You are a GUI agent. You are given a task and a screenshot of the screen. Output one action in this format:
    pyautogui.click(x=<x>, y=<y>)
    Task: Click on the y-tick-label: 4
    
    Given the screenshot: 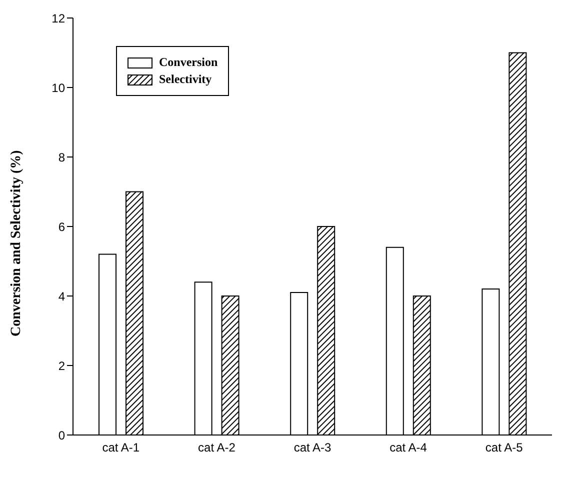 What is the action you would take?
    pyautogui.click(x=62, y=296)
    